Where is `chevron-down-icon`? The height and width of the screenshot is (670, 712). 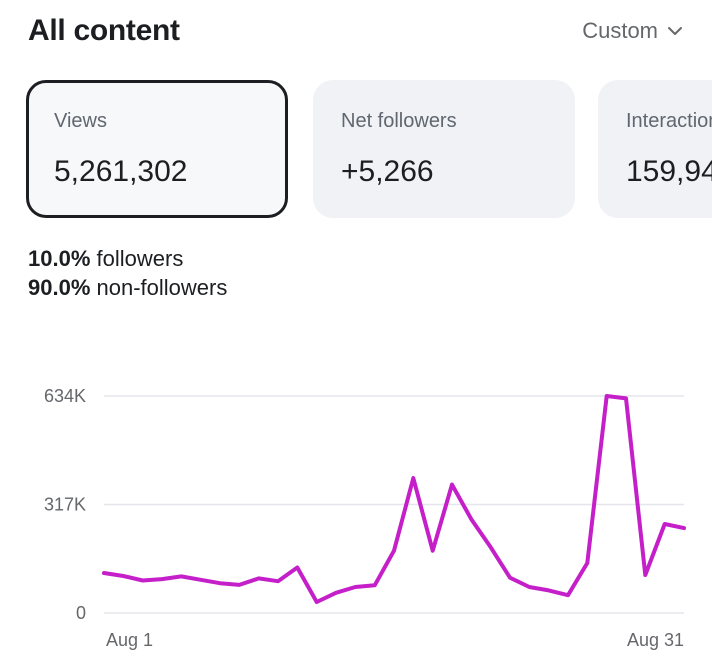 chevron-down-icon is located at coordinates (675, 31).